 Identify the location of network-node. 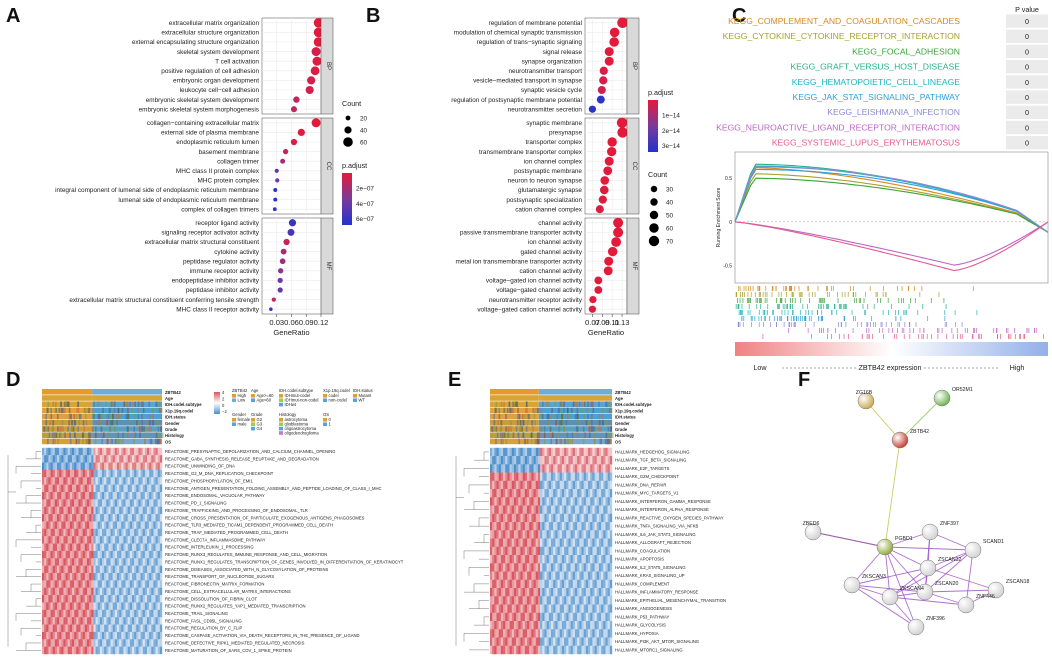
(885, 547).